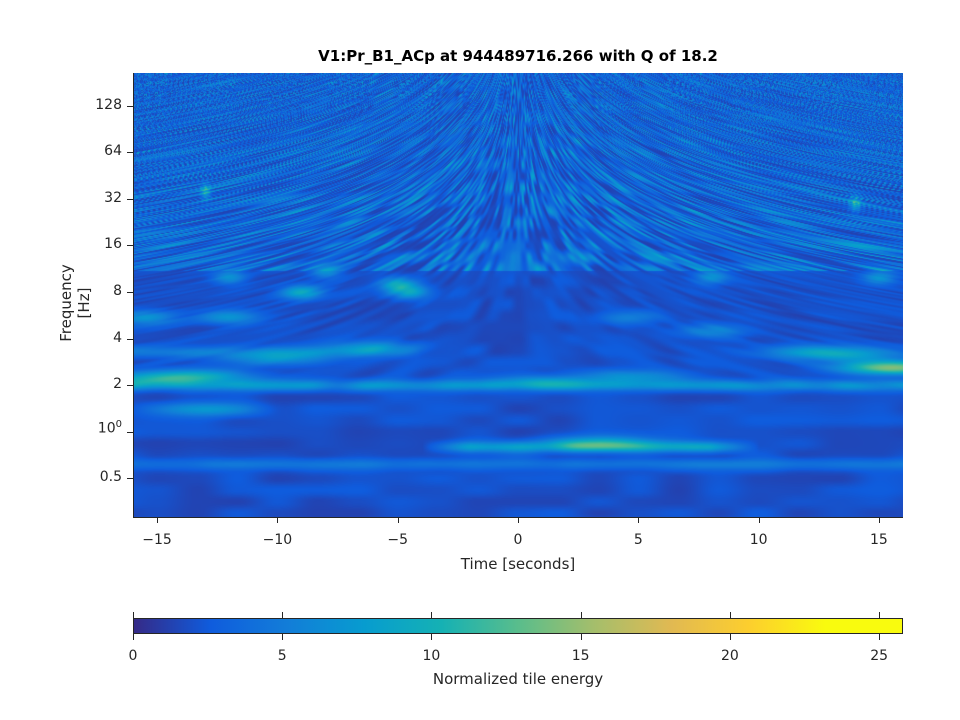  What do you see at coordinates (282, 656) in the screenshot?
I see `colorbar-tick-label: 5` at bounding box center [282, 656].